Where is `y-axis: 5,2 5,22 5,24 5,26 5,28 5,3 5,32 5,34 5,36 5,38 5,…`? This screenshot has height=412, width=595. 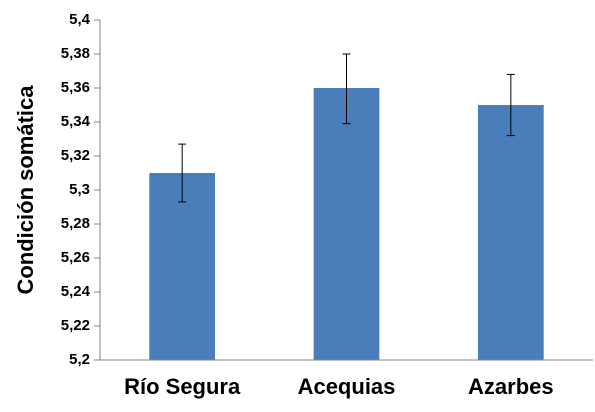 y-axis: 5,2 5,22 5,24 5,26 5,28 5,3 5,32 5,34 5,36 5,38 5,… is located at coordinates (80, 189).